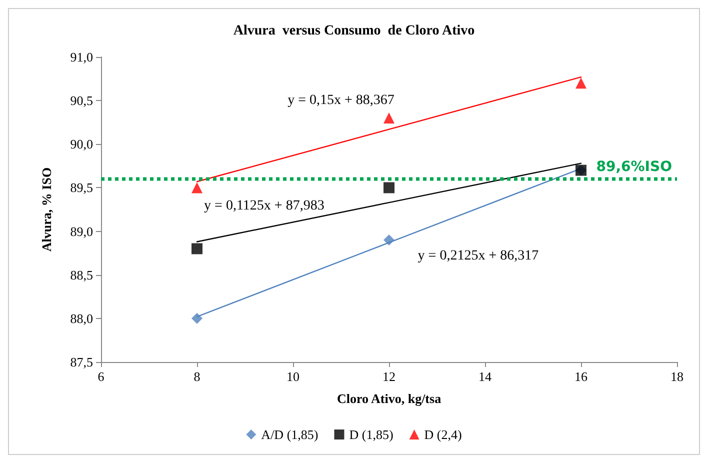  Describe the element at coordinates (81, 188) in the screenshot. I see `y-tick-label: 89,5` at that location.